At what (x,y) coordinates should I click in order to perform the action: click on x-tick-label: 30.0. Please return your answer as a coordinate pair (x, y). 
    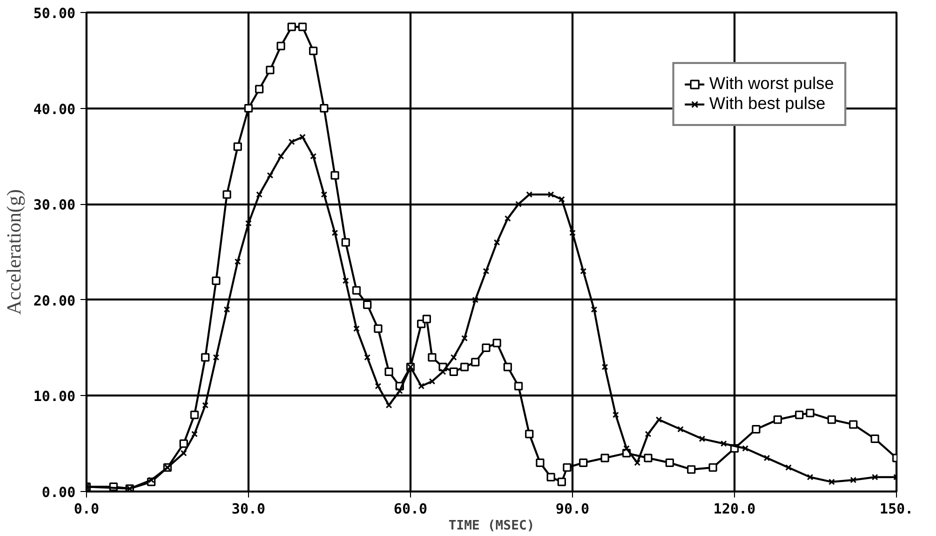
    Looking at the image, I should click on (249, 510).